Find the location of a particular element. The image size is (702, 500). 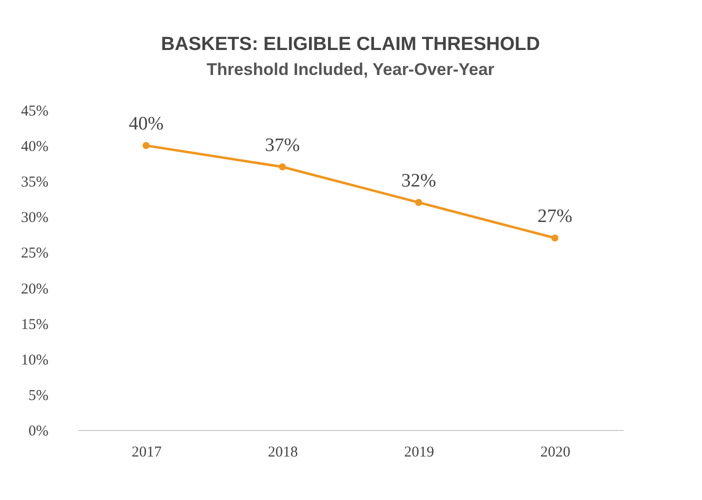

data-label: 40% is located at coordinates (146, 124).